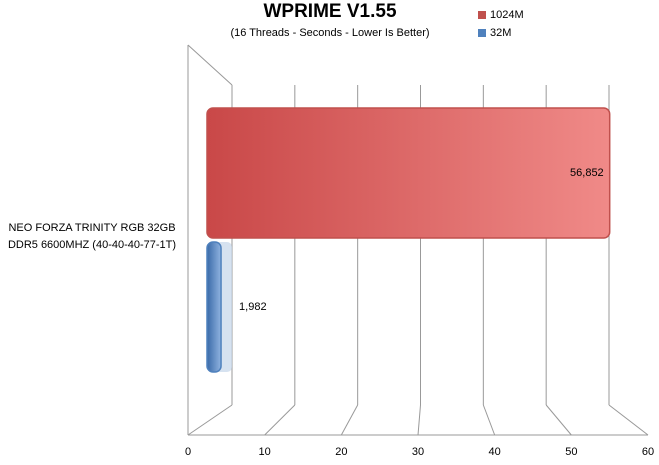 The height and width of the screenshot is (465, 659). I want to click on data-label: 56,852, so click(587, 173).